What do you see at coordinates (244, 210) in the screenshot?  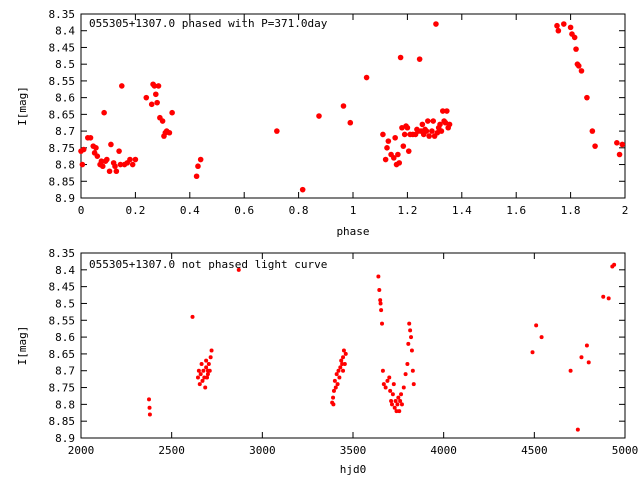 I see `x-tick-label: 0.6` at bounding box center [244, 210].